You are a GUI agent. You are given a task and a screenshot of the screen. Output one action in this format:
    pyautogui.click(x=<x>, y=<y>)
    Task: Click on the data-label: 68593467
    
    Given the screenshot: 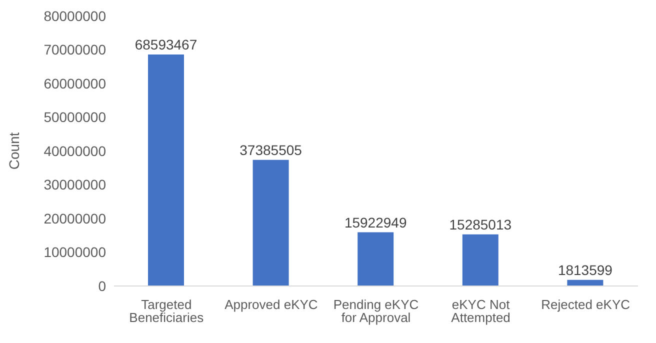 What is the action you would take?
    pyautogui.click(x=166, y=44)
    